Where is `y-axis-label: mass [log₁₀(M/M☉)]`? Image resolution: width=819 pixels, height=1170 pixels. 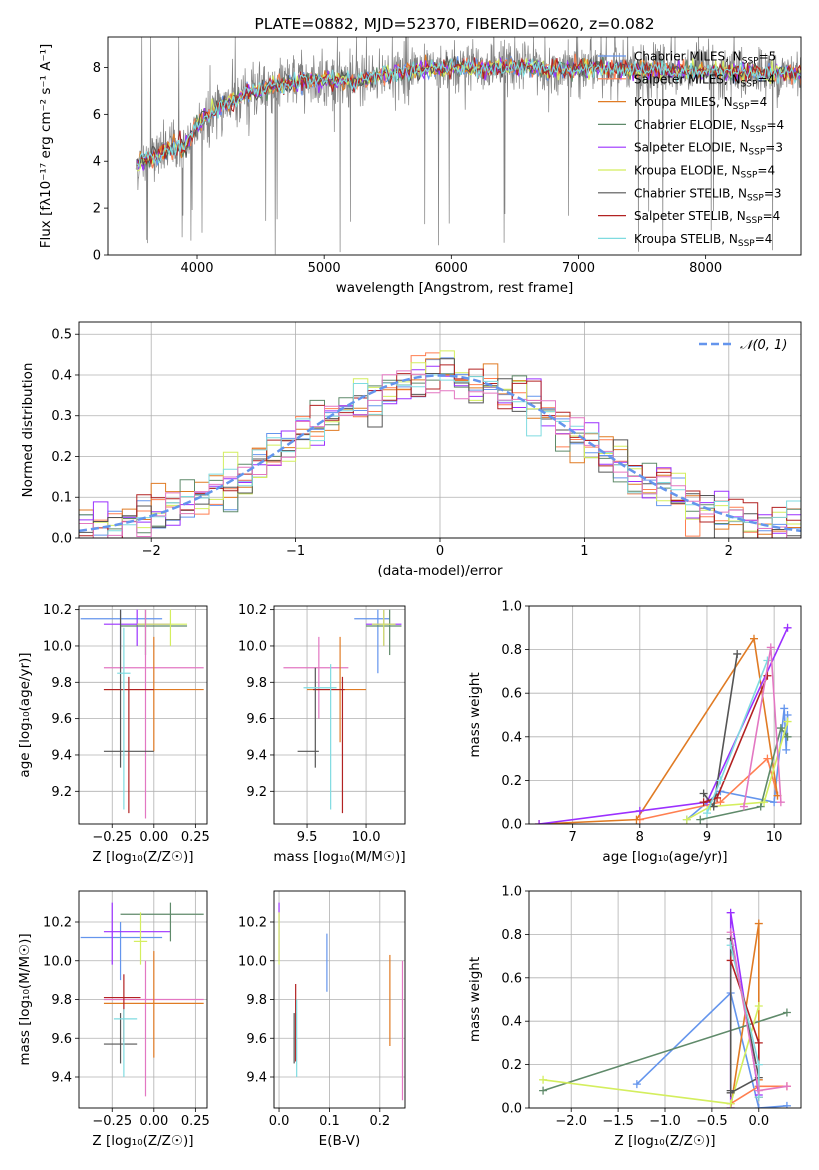 y-axis-label: mass [log₁₀(M/M☉)] is located at coordinates (25, 999).